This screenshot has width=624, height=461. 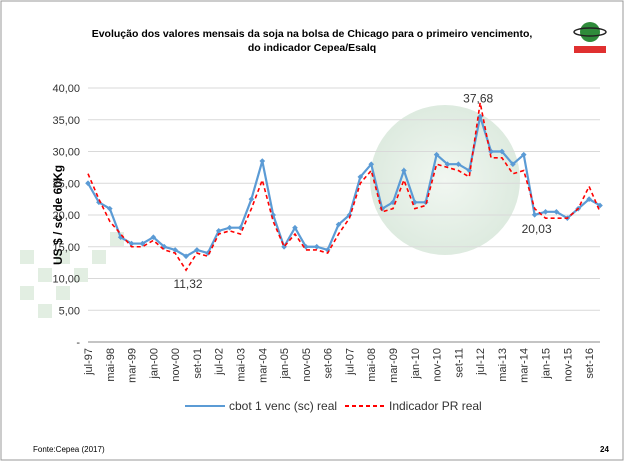 What do you see at coordinates (66, 89) in the screenshot?
I see `y-tick-label: 40,00` at bounding box center [66, 89].